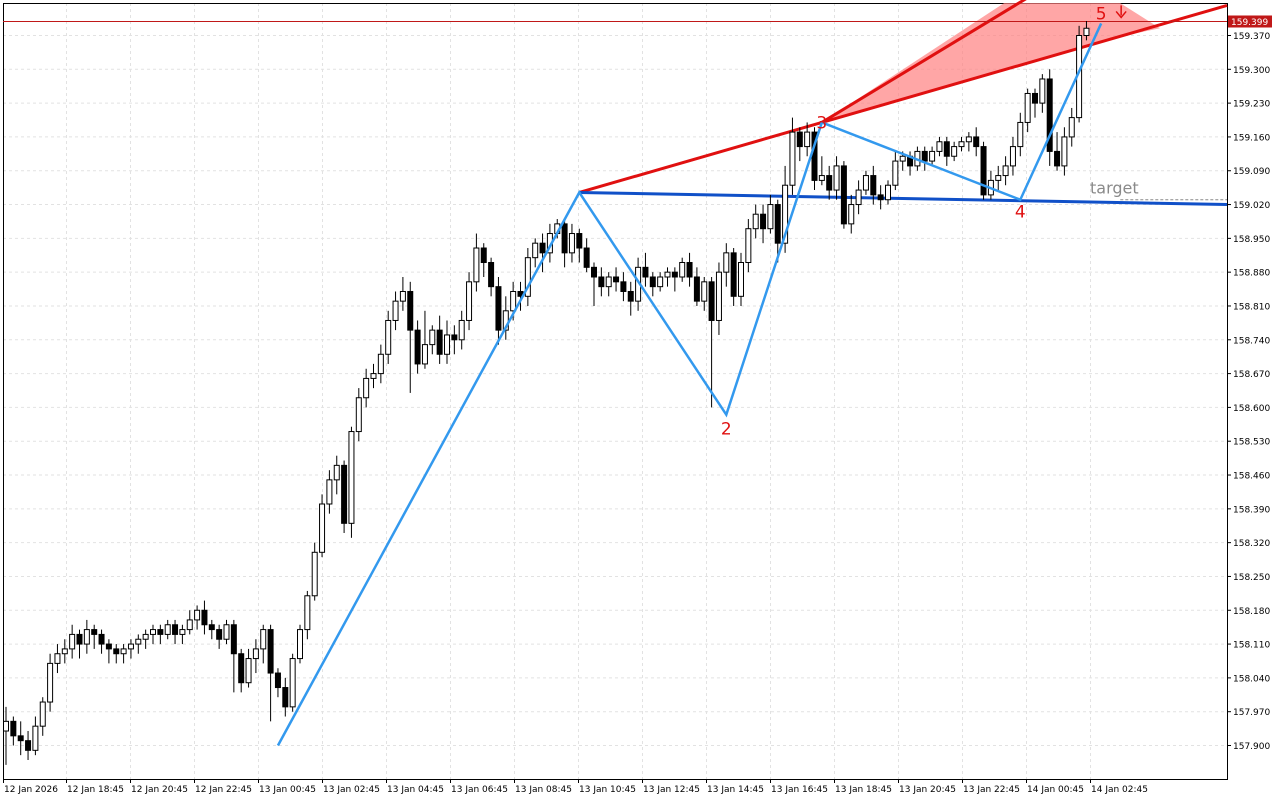 The image size is (1280, 805). What do you see at coordinates (1251, 510) in the screenshot?
I see `y-tick-label: 158.390` at bounding box center [1251, 510].